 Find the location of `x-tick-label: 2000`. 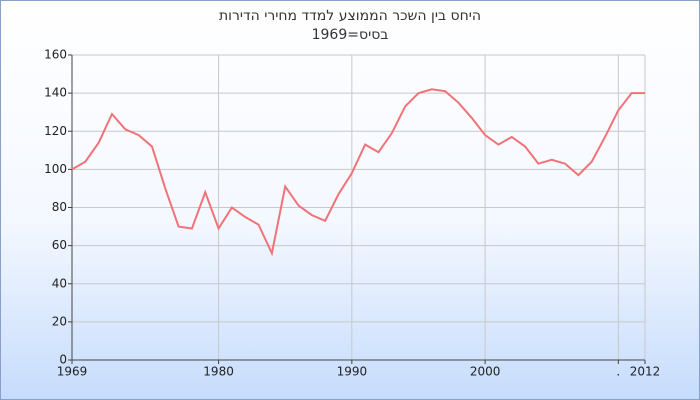

x-tick-label: 2000 is located at coordinates (485, 372).